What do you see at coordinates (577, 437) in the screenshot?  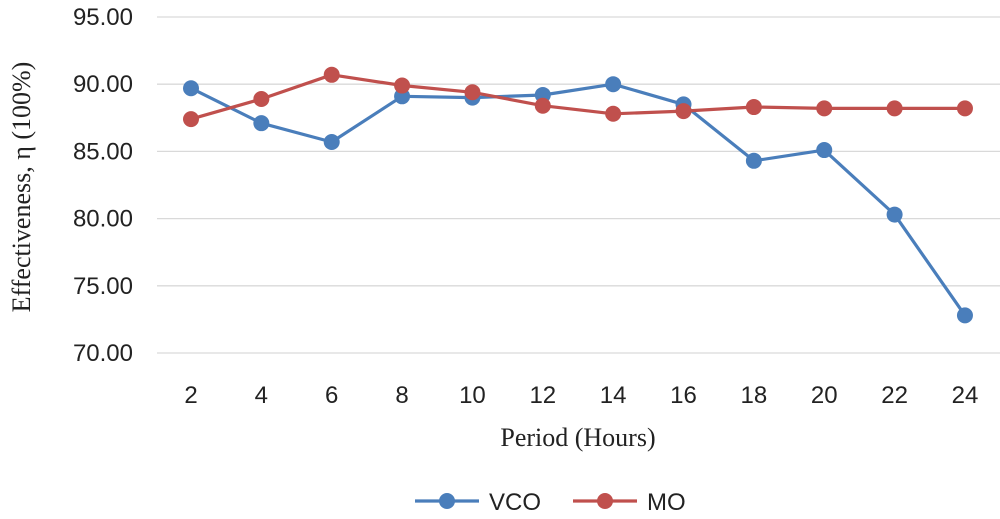 I see `x-axis-title: Period (Hours)` at bounding box center [577, 437].